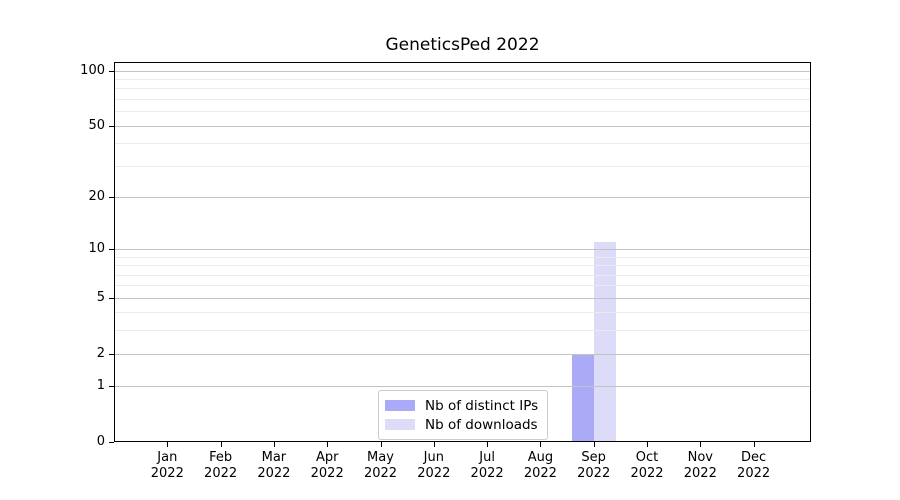 Image resolution: width=900 pixels, height=500 pixels. What do you see at coordinates (100, 441) in the screenshot?
I see `y-tick-label-0: 0` at bounding box center [100, 441].